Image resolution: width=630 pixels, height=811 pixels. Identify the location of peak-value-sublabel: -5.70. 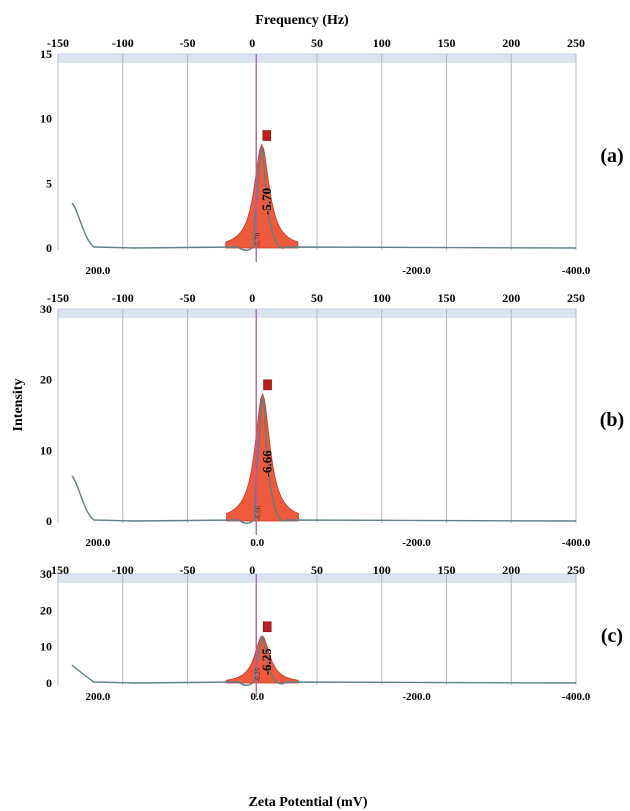
(258, 239).